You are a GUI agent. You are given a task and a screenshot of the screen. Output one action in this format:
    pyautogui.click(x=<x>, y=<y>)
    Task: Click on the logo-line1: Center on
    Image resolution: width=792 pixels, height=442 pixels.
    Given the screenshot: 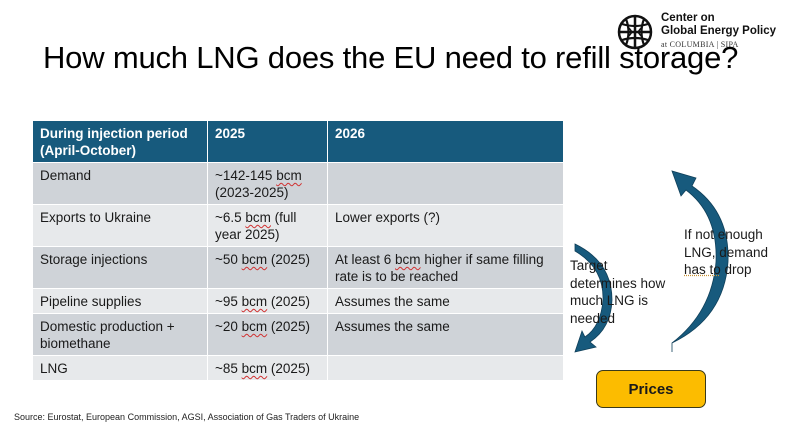 What is the action you would take?
    pyautogui.click(x=688, y=18)
    